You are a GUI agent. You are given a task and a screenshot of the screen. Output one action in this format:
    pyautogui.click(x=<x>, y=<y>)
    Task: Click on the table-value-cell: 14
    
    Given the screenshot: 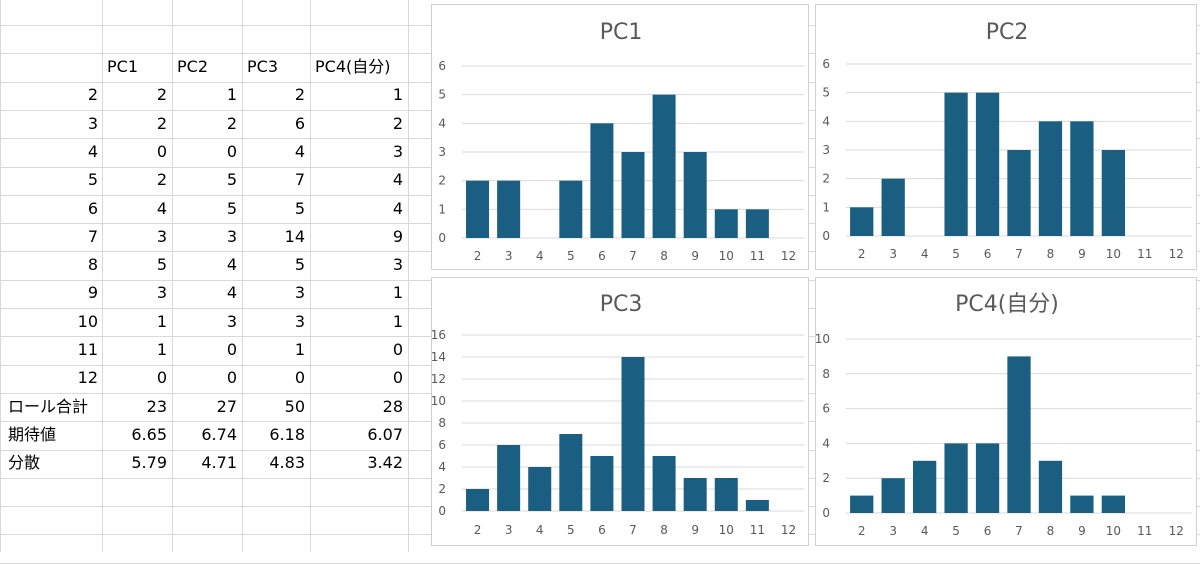 What is the action you would take?
    pyautogui.click(x=294, y=236)
    